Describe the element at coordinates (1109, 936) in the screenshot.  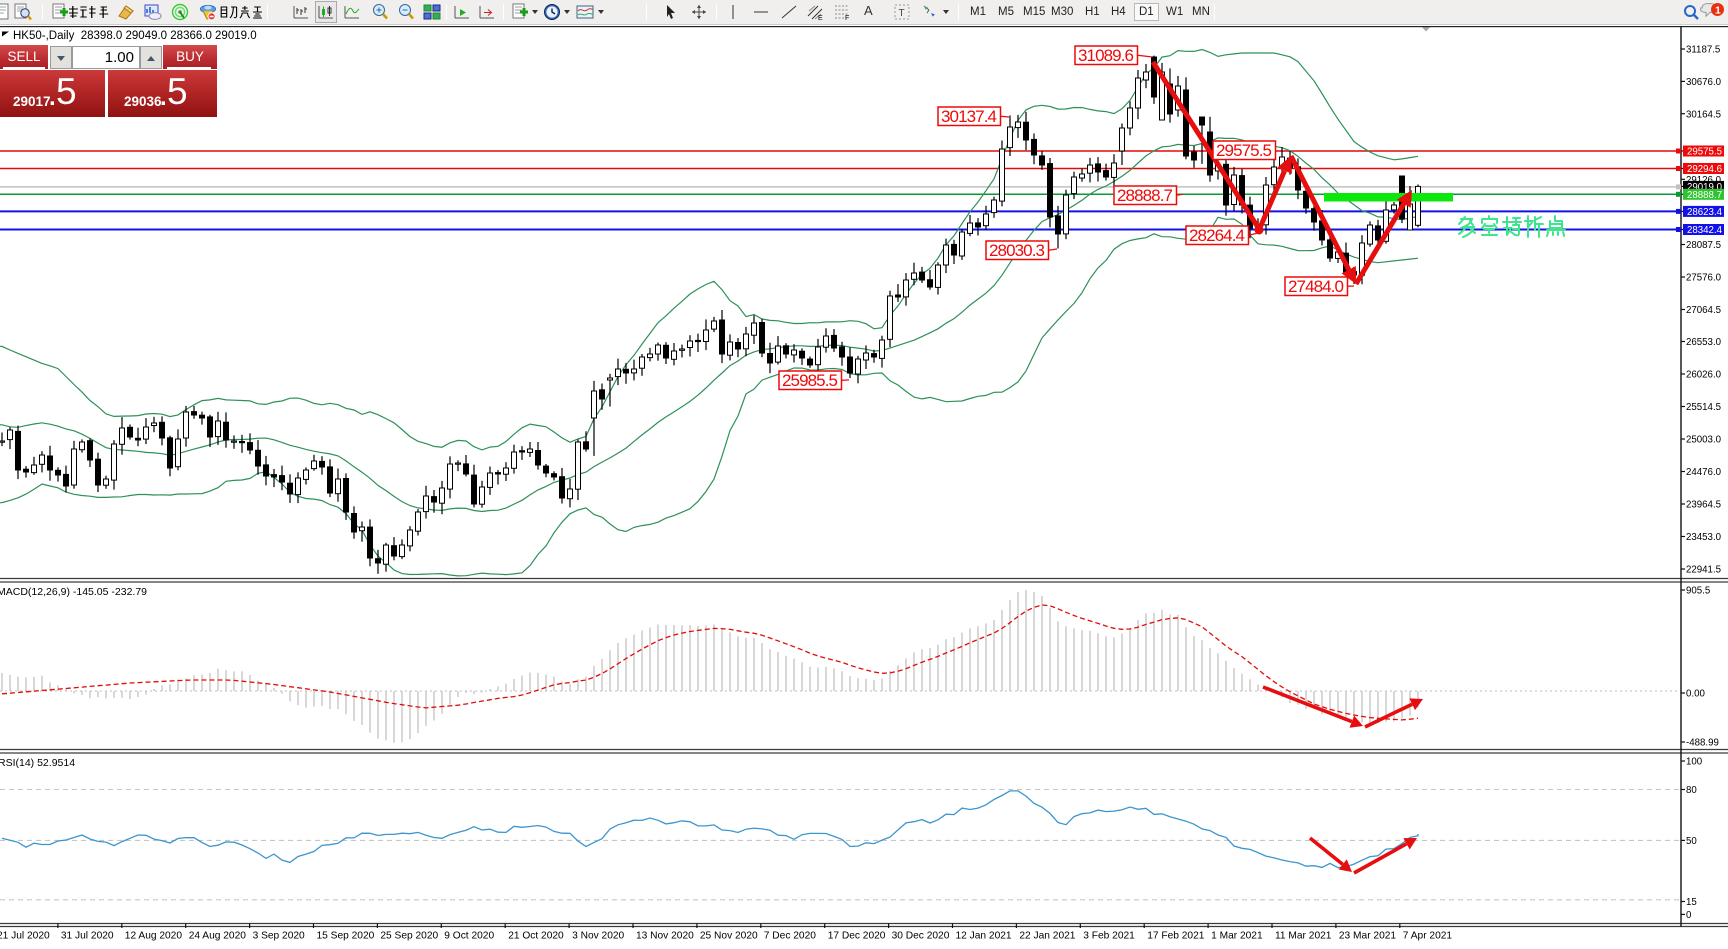
I see `svg-text: 3 Feb 2021` at that location.